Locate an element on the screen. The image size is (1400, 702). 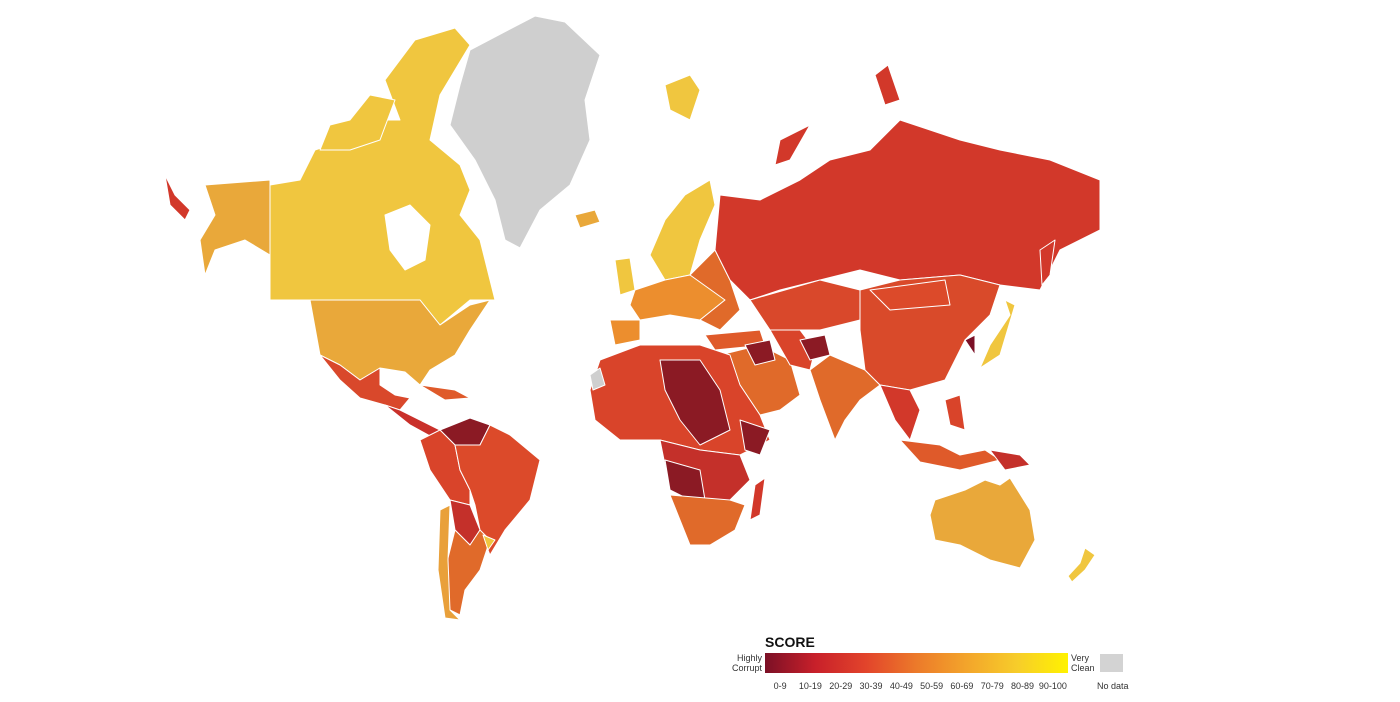
novaya-zemlya is located at coordinates (792, 145).